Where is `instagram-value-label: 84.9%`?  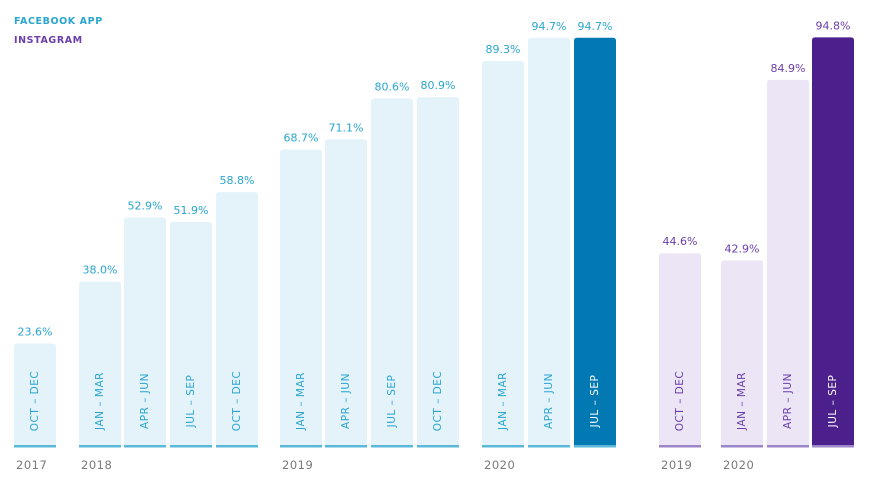 instagram-value-label: 84.9% is located at coordinates (788, 68).